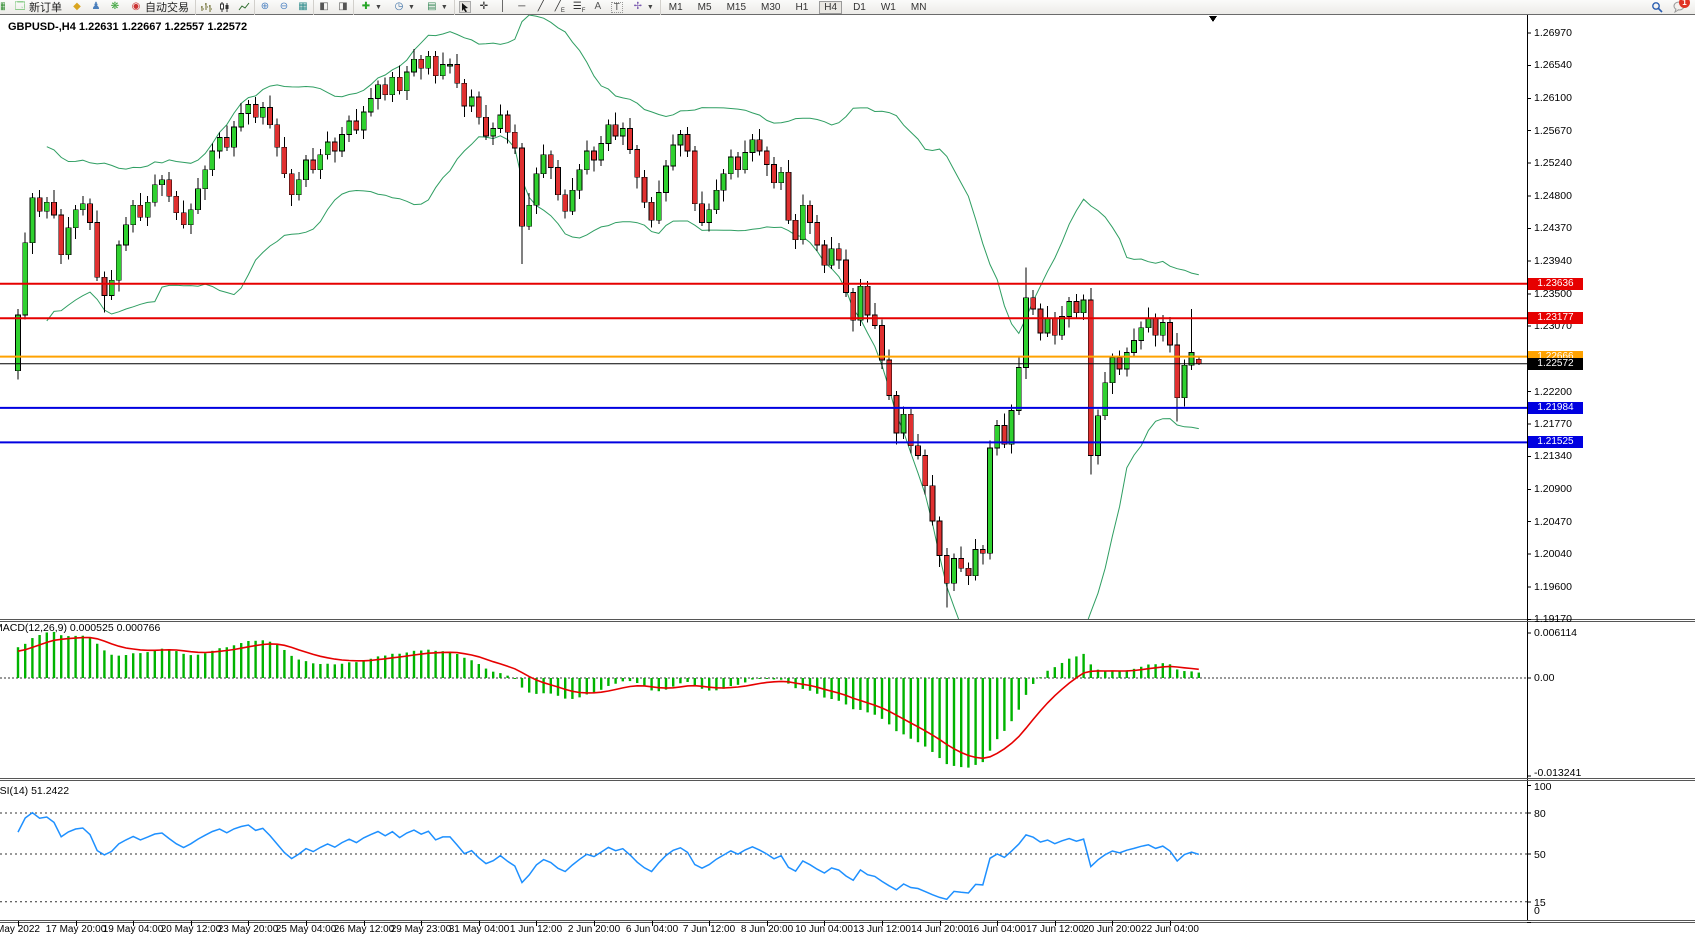 Image resolution: width=1695 pixels, height=938 pixels. What do you see at coordinates (675, 7) in the screenshot?
I see `timeframe-button-m1: M1` at bounding box center [675, 7].